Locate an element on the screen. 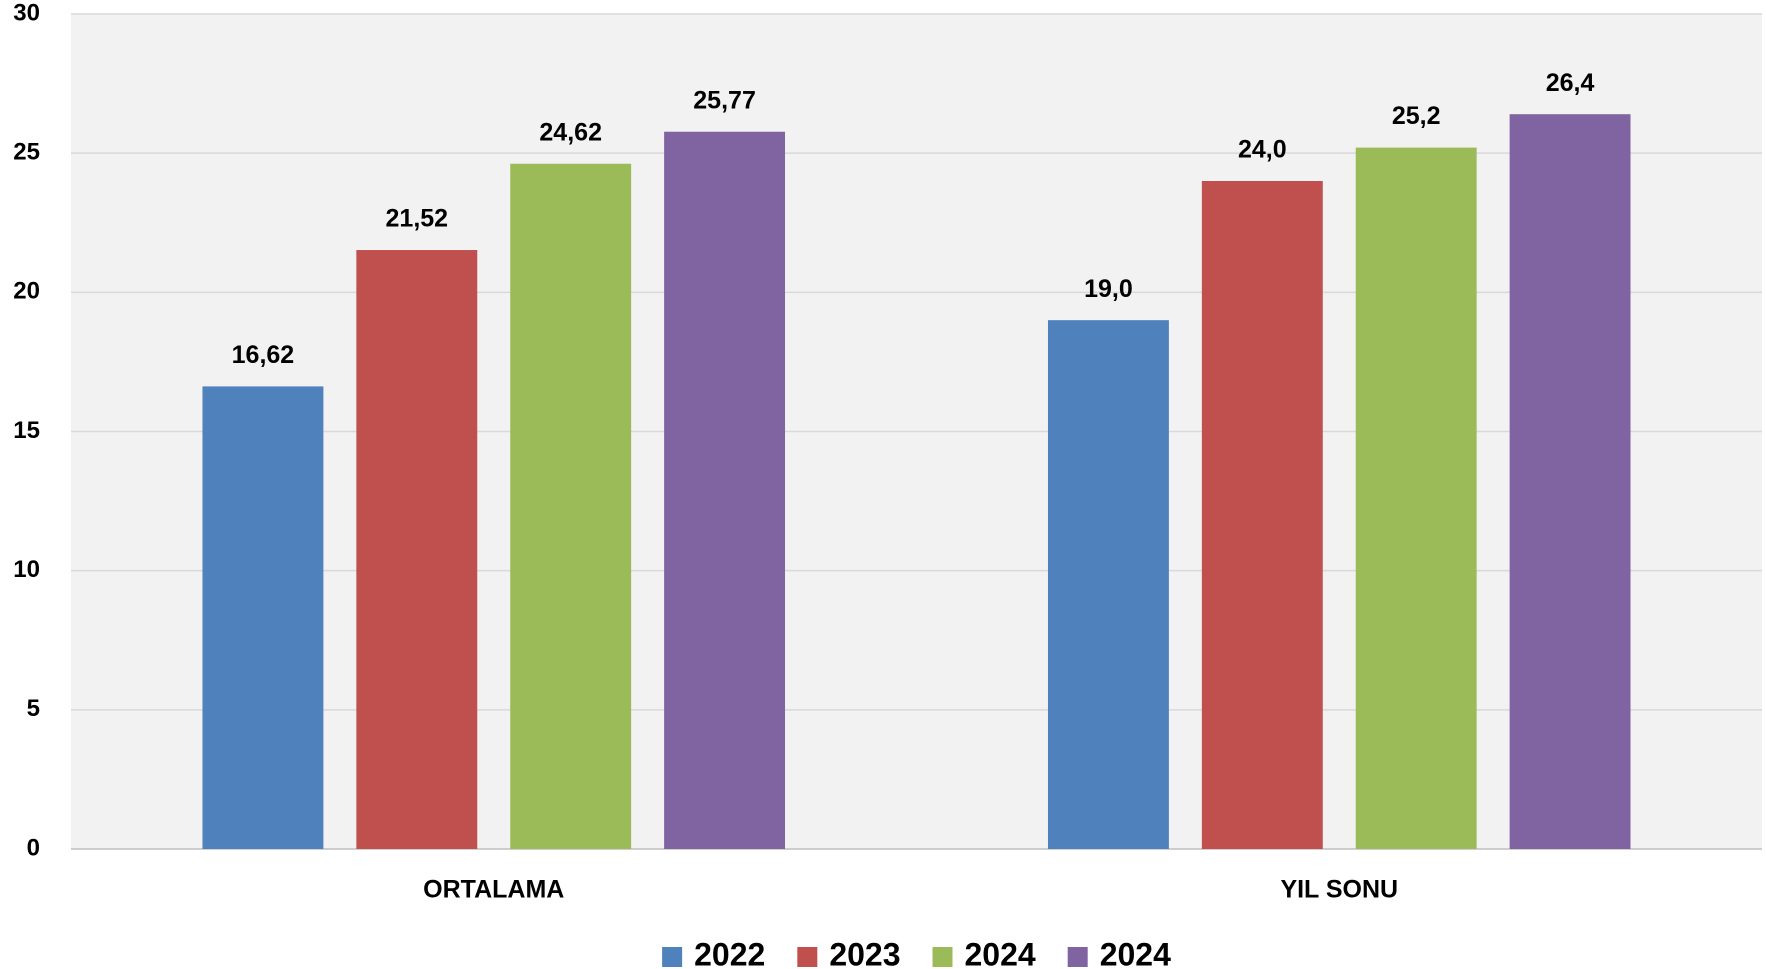 This screenshot has height=969, width=1766. data-label: 24,0 is located at coordinates (1262, 150).